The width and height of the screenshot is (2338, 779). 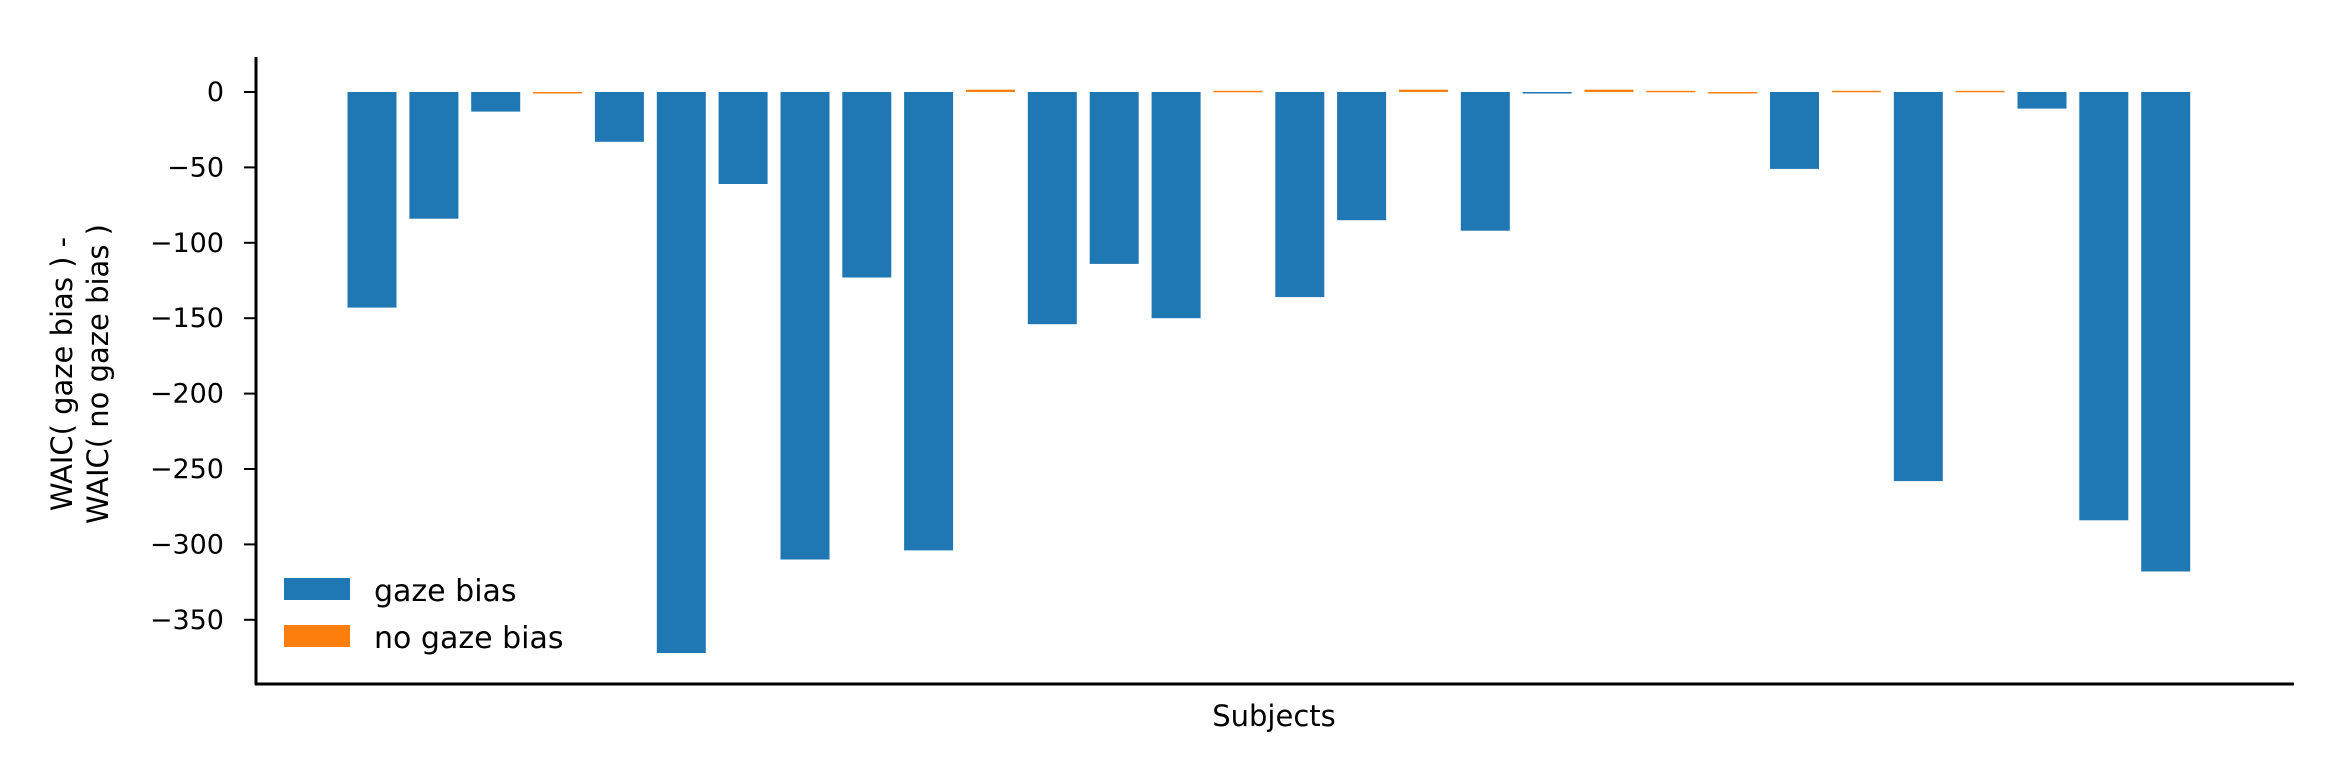 I want to click on y-tick-label: −150, so click(x=187, y=318).